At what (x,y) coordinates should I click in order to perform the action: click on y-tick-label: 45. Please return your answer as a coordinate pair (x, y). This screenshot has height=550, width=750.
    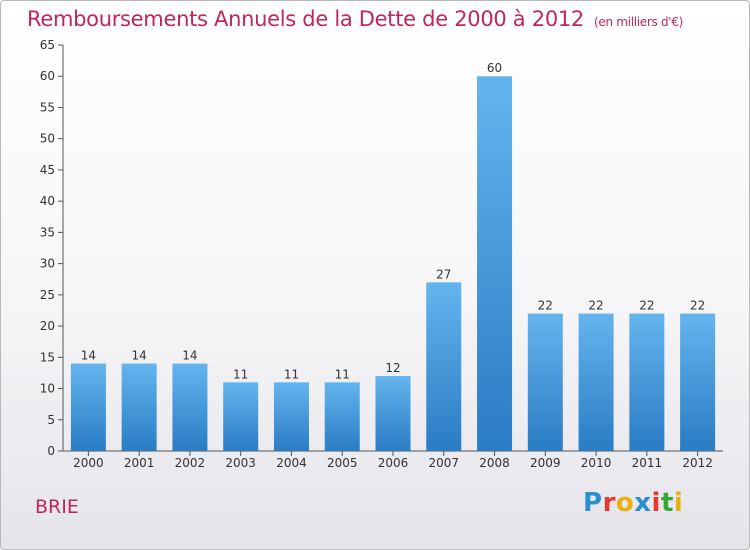
    Looking at the image, I should click on (47, 170).